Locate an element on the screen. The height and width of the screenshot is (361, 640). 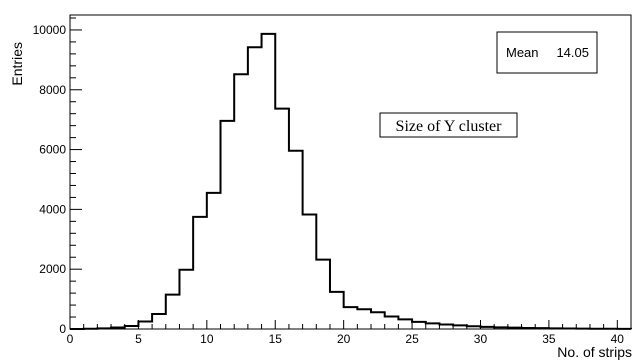
x-tick-labels: 0 5 10 15 20 25 30 35 40 is located at coordinates (346, 339).